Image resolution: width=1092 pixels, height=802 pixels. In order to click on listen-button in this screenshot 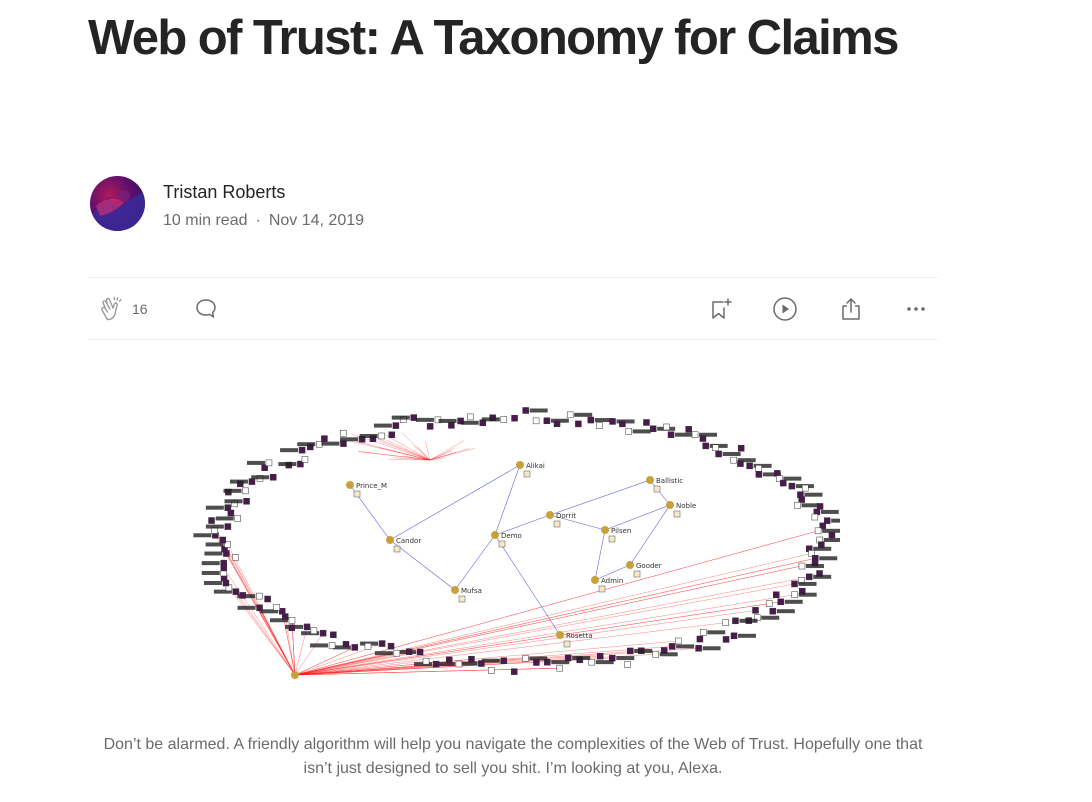, I will do `click(785, 308)`.